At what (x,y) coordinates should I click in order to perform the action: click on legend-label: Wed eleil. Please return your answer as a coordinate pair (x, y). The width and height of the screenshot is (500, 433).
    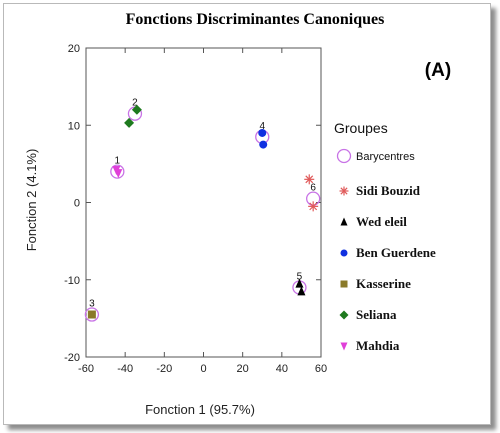
    Looking at the image, I should click on (381, 221).